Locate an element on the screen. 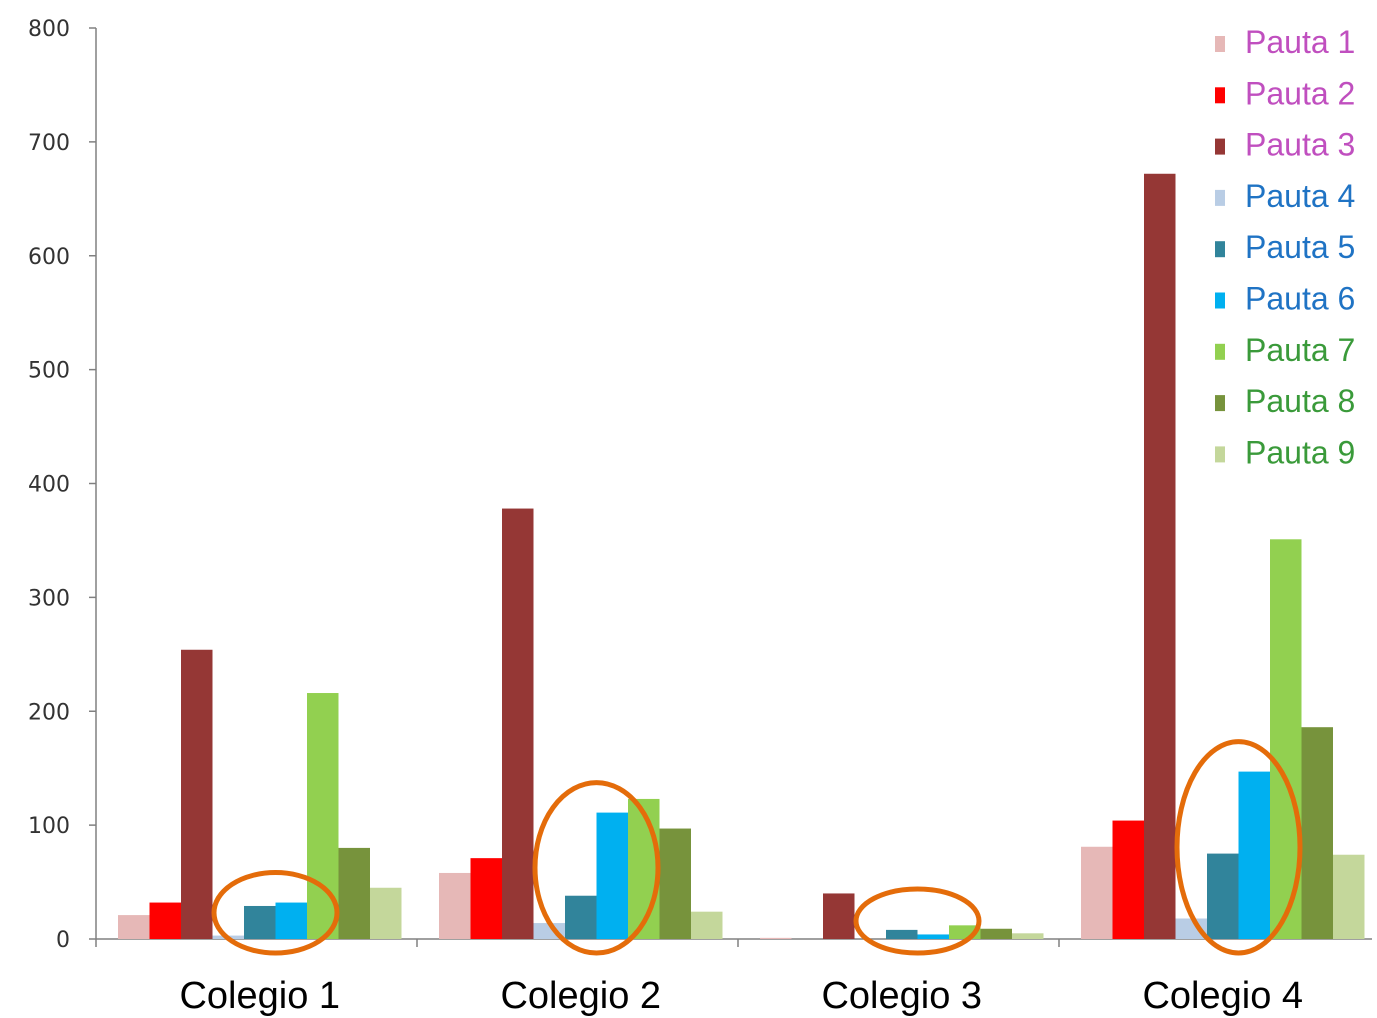 The image size is (1377, 1018). category-label: Colegio 3 is located at coordinates (901, 996).